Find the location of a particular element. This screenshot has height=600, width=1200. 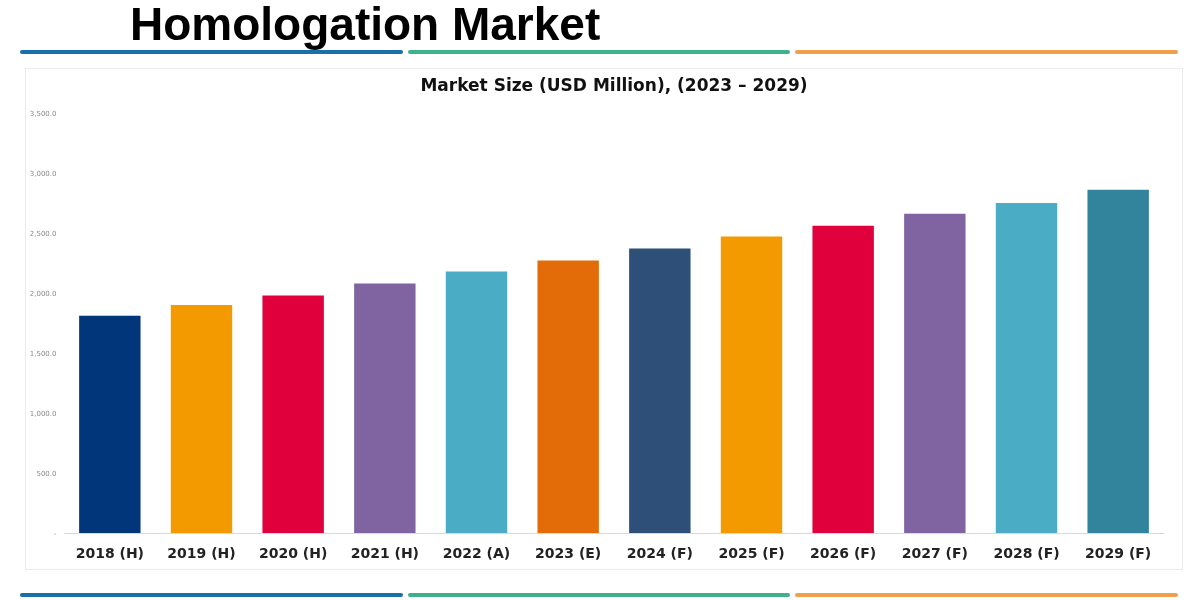

x-tick-label: 2021 (H) is located at coordinates (385, 552).